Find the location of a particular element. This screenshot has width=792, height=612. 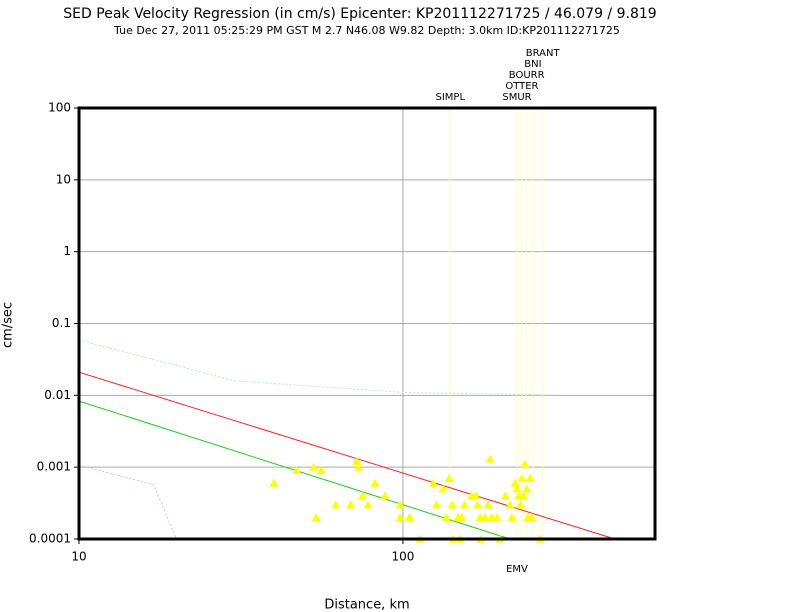

station-label: SMUR is located at coordinates (516, 97).